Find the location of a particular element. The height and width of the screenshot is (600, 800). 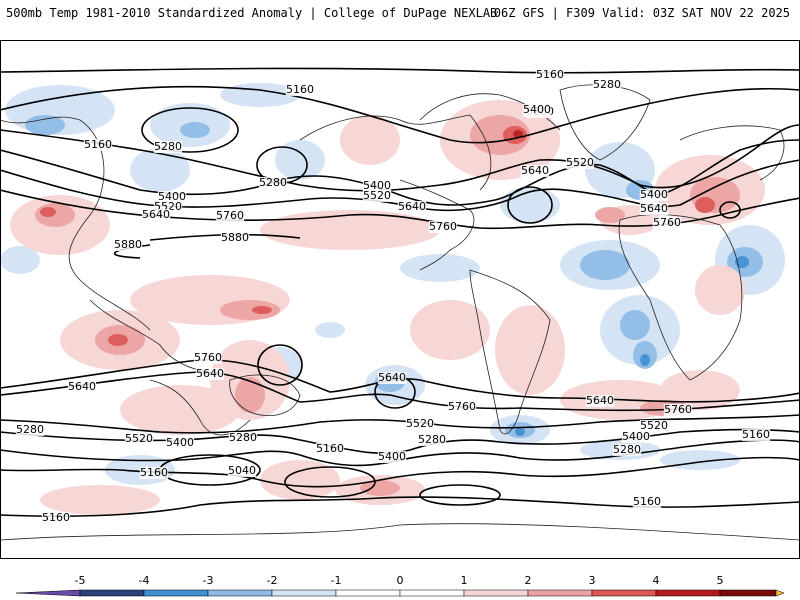

contour-label-5640-atl: 5640 is located at coordinates (535, 170).